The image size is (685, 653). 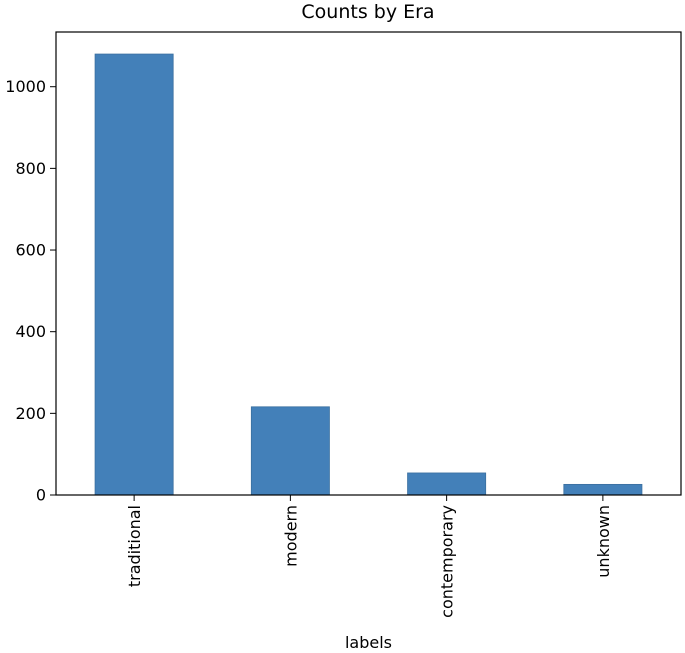 What do you see at coordinates (290, 451) in the screenshot?
I see `bar-modern` at bounding box center [290, 451].